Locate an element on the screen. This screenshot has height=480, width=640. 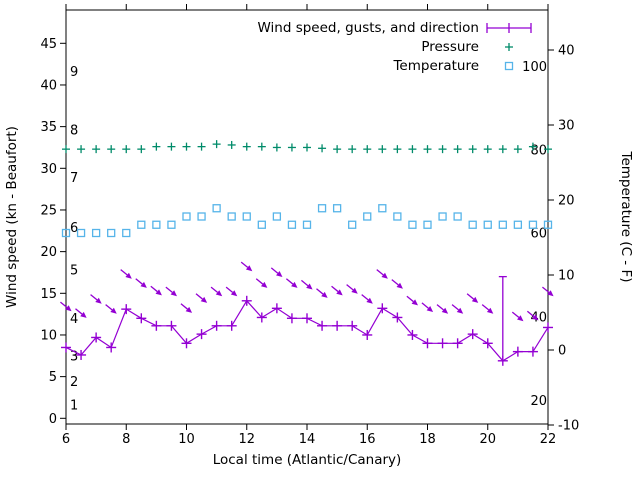
y-left-tick-label: 45 is located at coordinates (48, 44).